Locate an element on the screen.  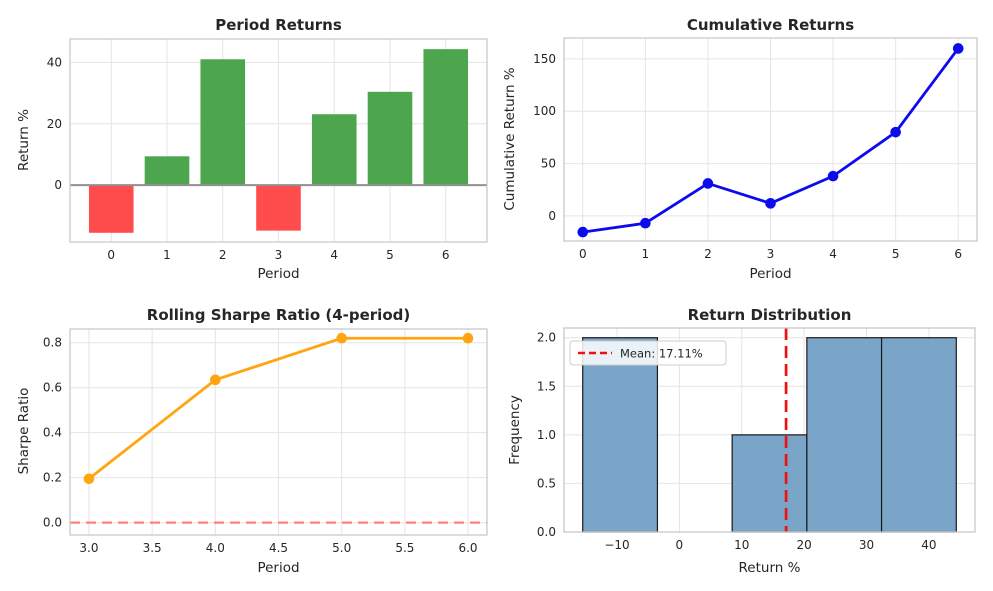
rolling-sharpe-title: Rolling Sharpe Ratio (4-period) is located at coordinates (278, 315).